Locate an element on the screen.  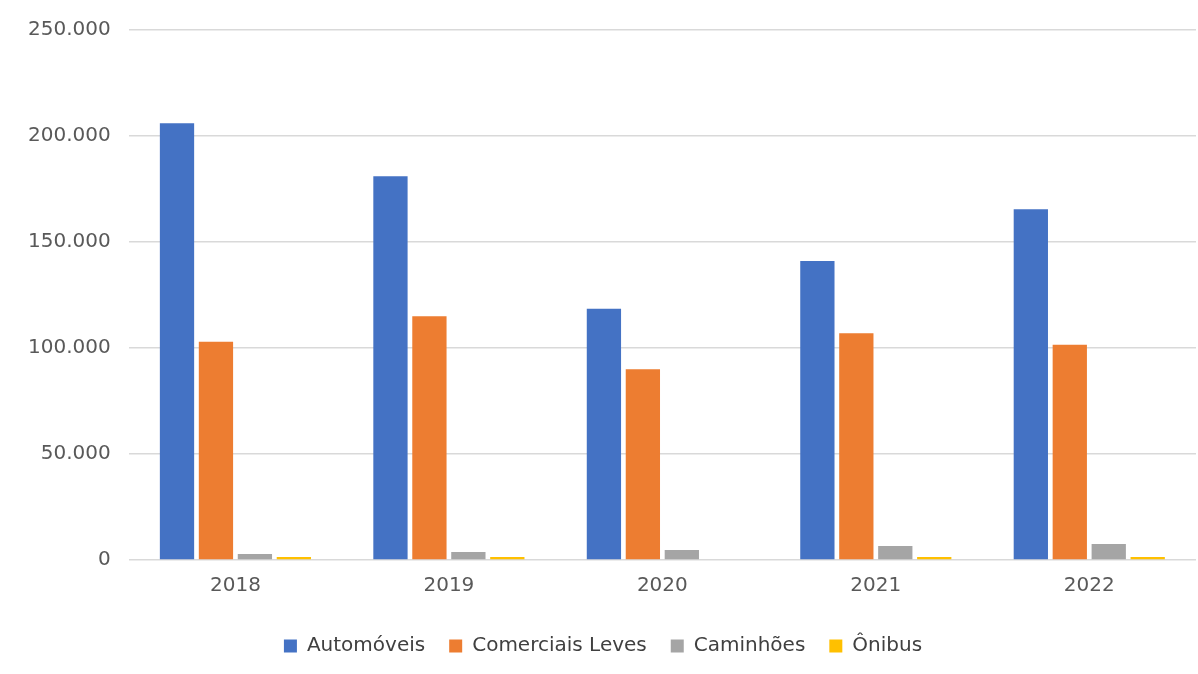
y-tick-label: 250.000 is located at coordinates (69, 28).